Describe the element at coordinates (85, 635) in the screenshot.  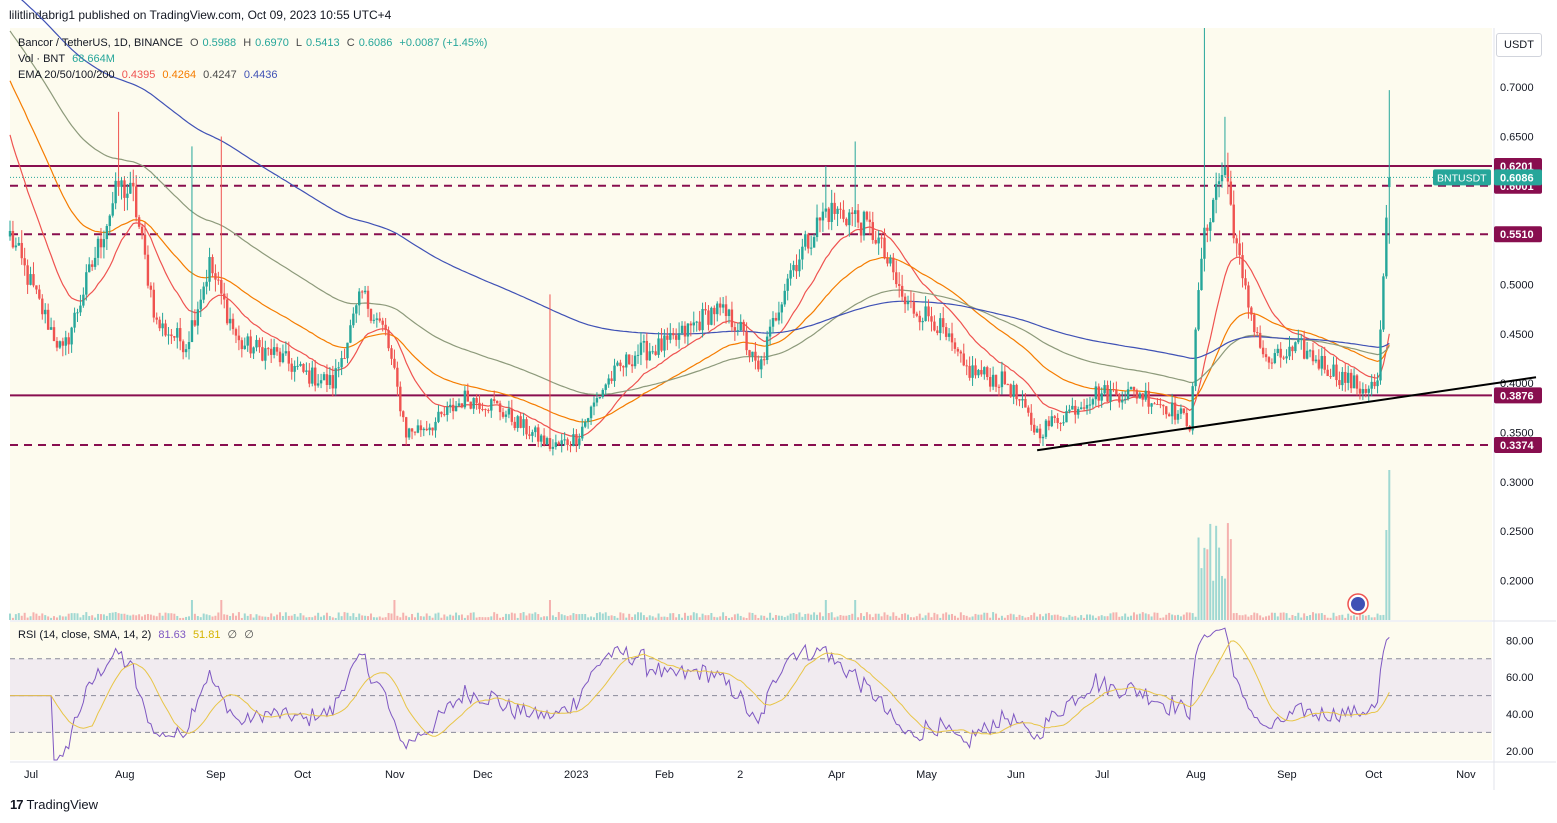
I see `rsi-label: RSI (14, close, SMA, 14, 2)` at that location.